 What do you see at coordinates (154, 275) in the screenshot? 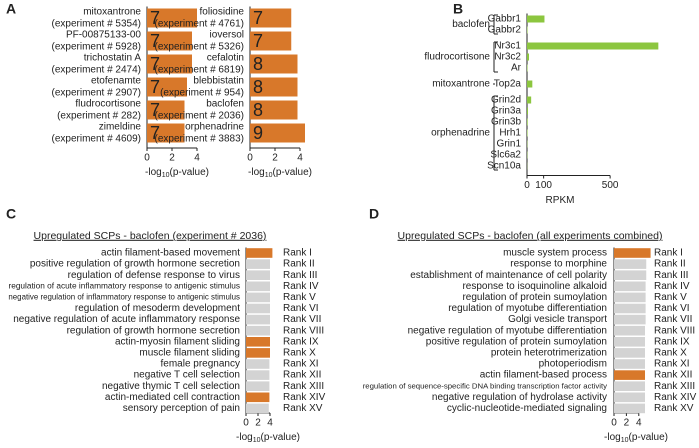
I see `category-label: regulation of defense response to virus` at bounding box center [154, 275].